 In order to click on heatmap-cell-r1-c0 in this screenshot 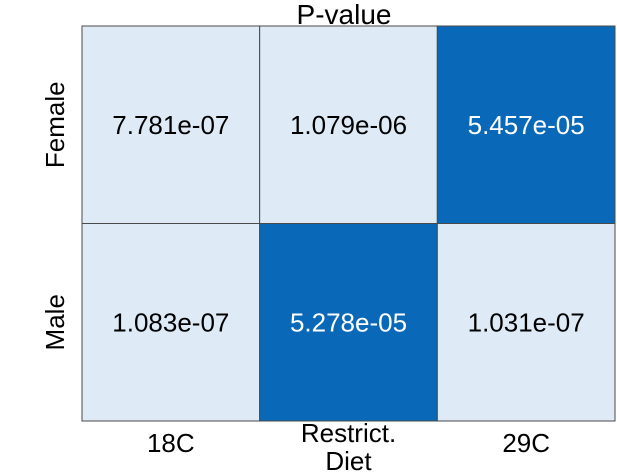, I will do `click(171, 322)`.